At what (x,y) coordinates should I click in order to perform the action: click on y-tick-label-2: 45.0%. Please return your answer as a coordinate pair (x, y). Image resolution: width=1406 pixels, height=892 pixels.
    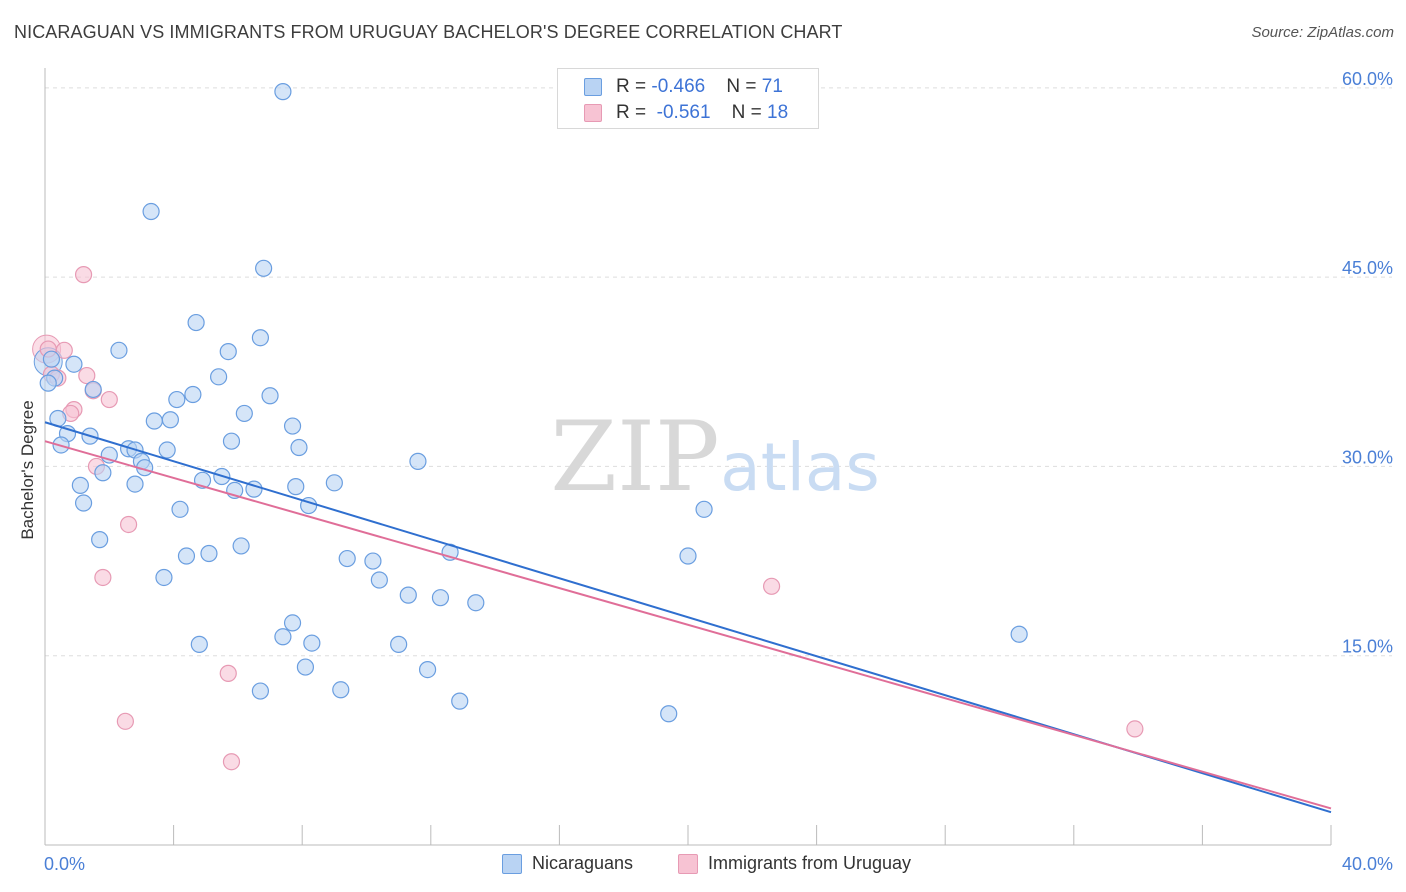
    Looking at the image, I should click on (1367, 268).